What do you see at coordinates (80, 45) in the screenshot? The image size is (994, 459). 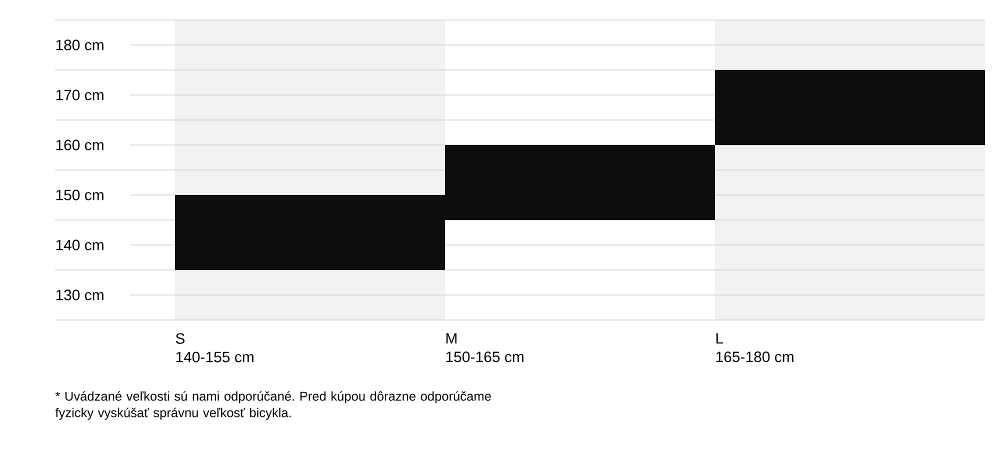 I see `y-tick-label: 180 cm` at bounding box center [80, 45].